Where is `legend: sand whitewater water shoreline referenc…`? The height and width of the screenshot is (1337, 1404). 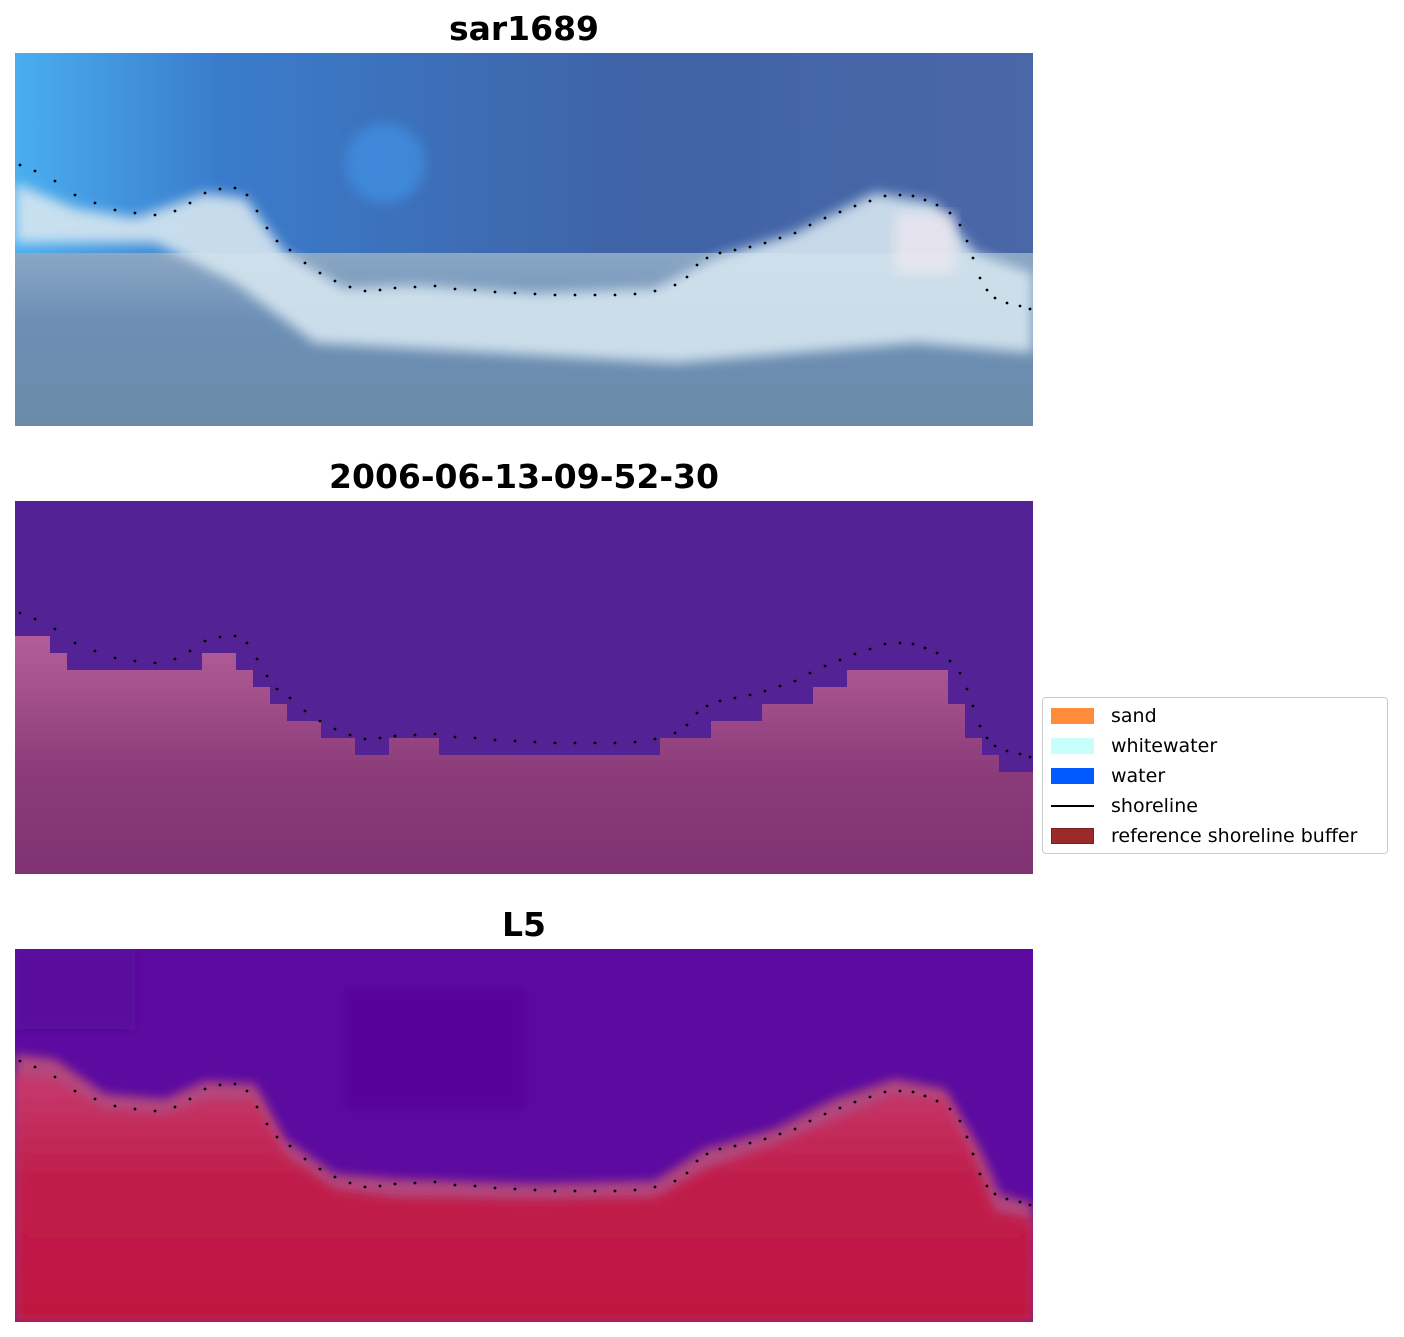 legend: sand whitewater water shoreline referenc… is located at coordinates (1215, 775).